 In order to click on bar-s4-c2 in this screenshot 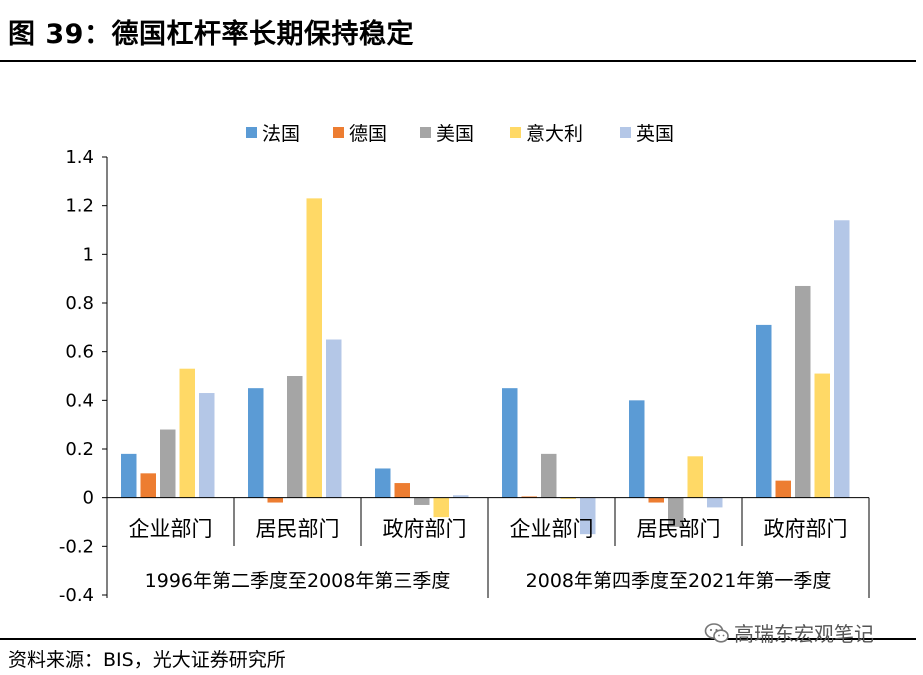, I will do `click(461, 496)`.